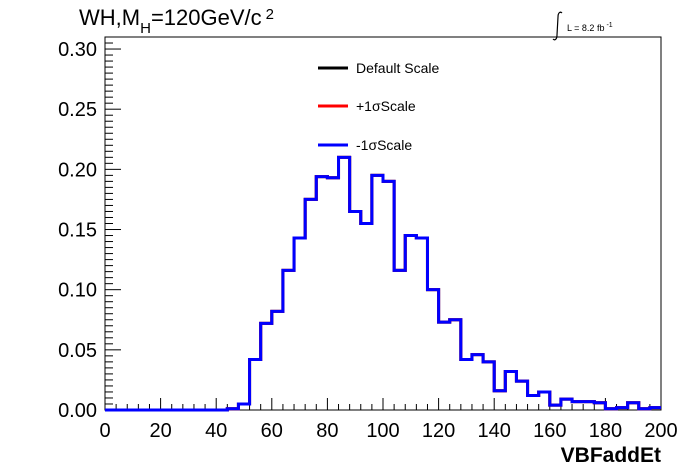 Image resolution: width=696 pixels, height=472 pixels. Describe the element at coordinates (327, 431) in the screenshot. I see `x-tick-label: 80` at that location.